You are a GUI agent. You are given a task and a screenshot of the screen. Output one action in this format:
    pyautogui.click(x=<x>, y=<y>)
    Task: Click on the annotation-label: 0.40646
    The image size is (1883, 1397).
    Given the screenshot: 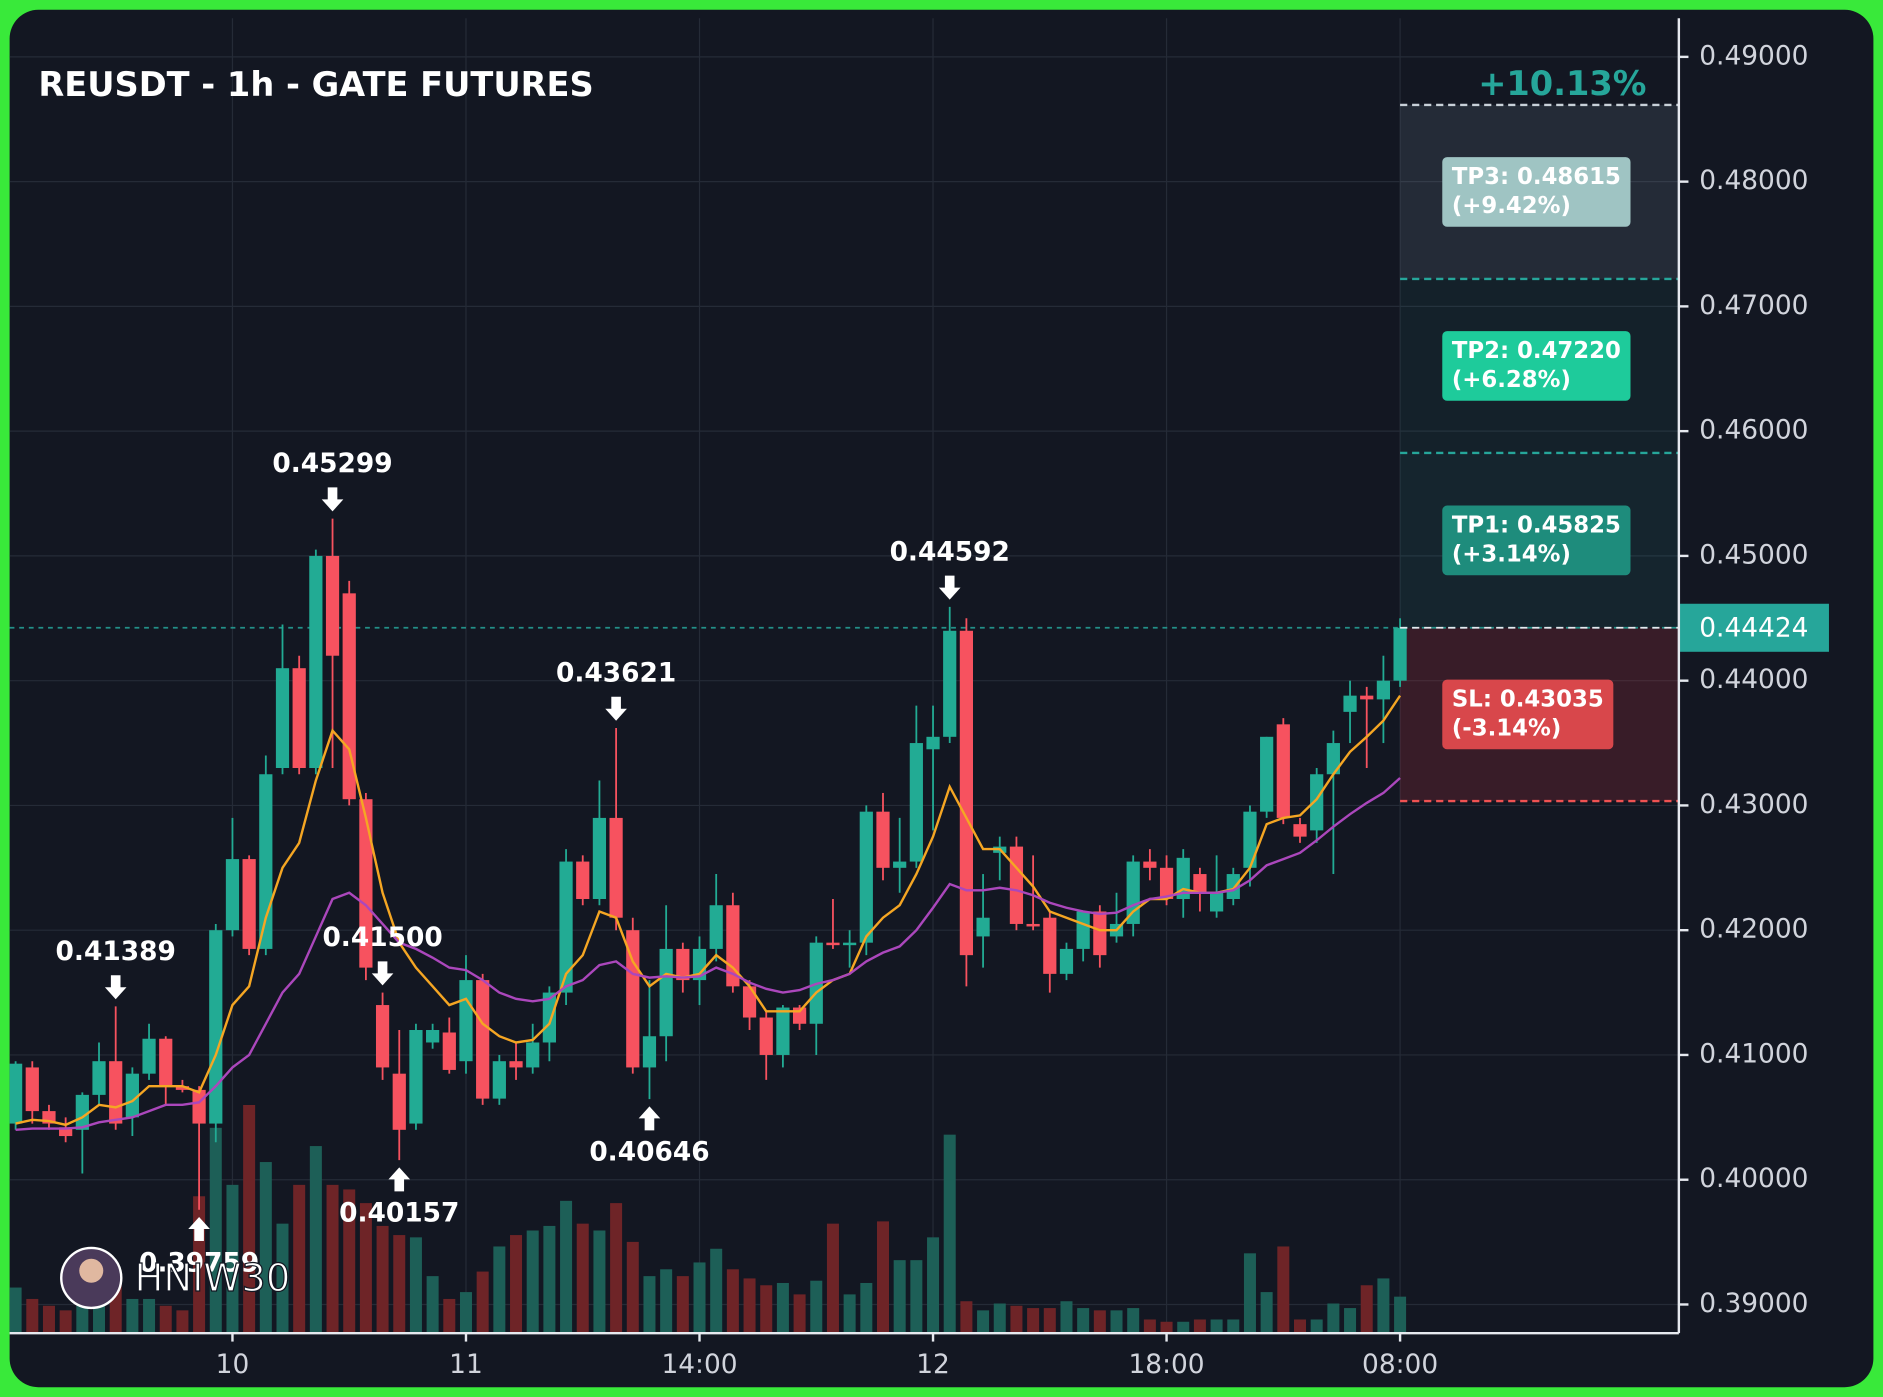 What is the action you would take?
    pyautogui.click(x=649, y=1152)
    